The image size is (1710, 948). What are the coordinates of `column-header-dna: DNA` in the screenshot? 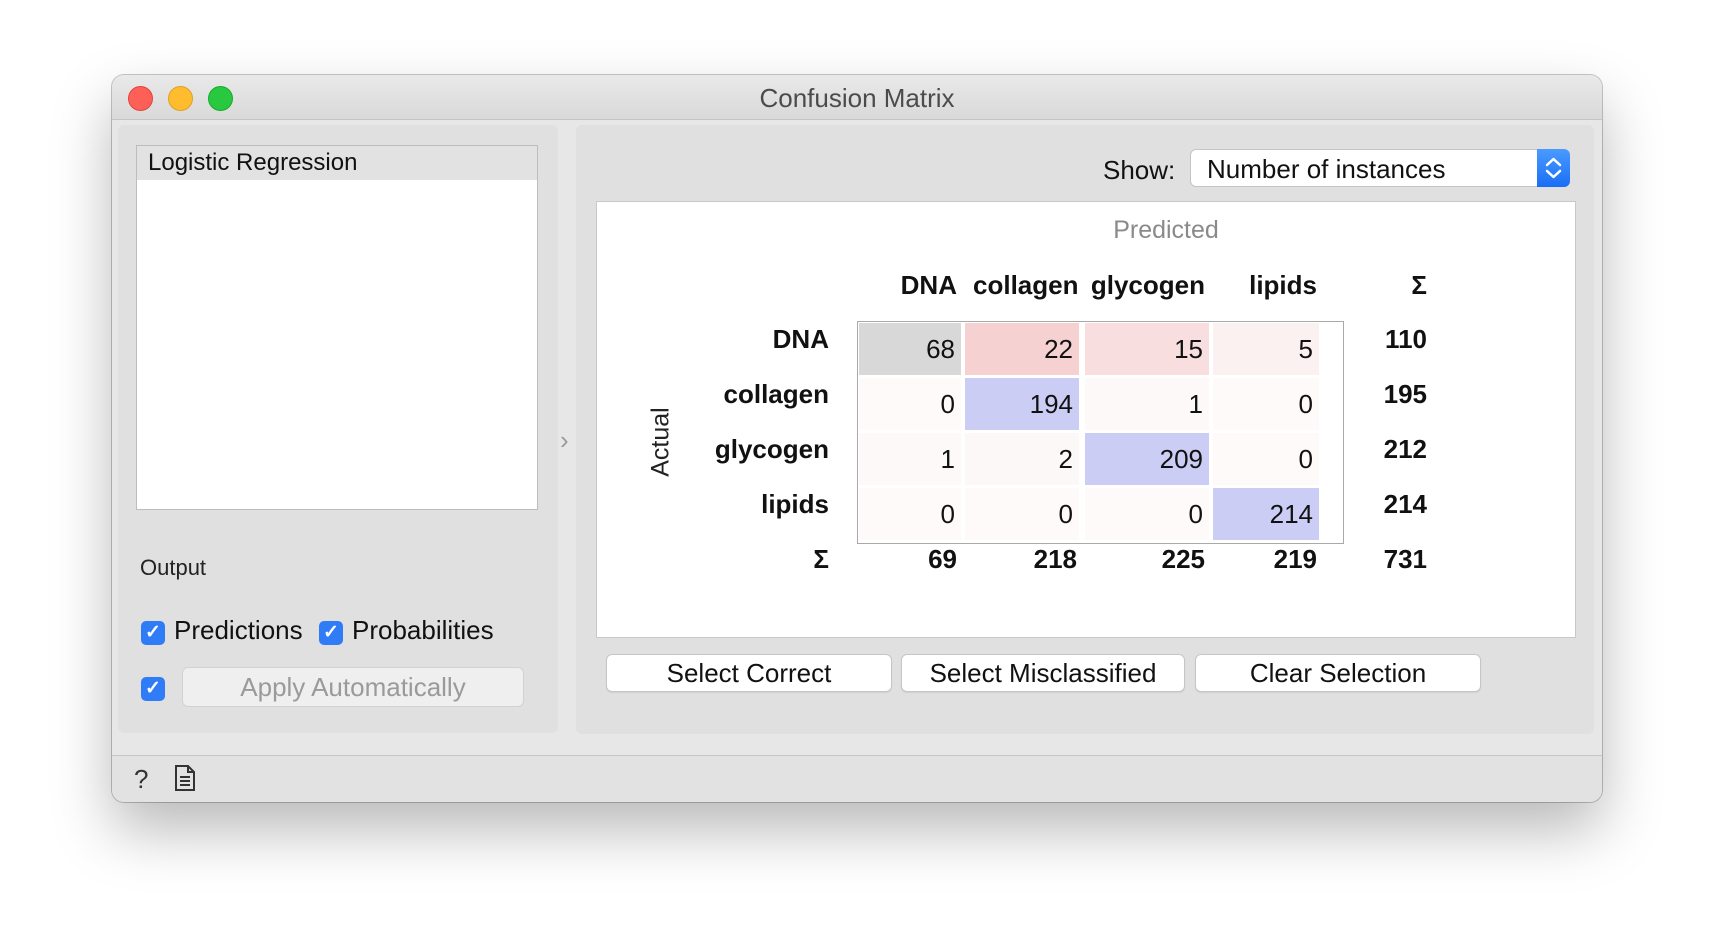 It's located at (928, 285).